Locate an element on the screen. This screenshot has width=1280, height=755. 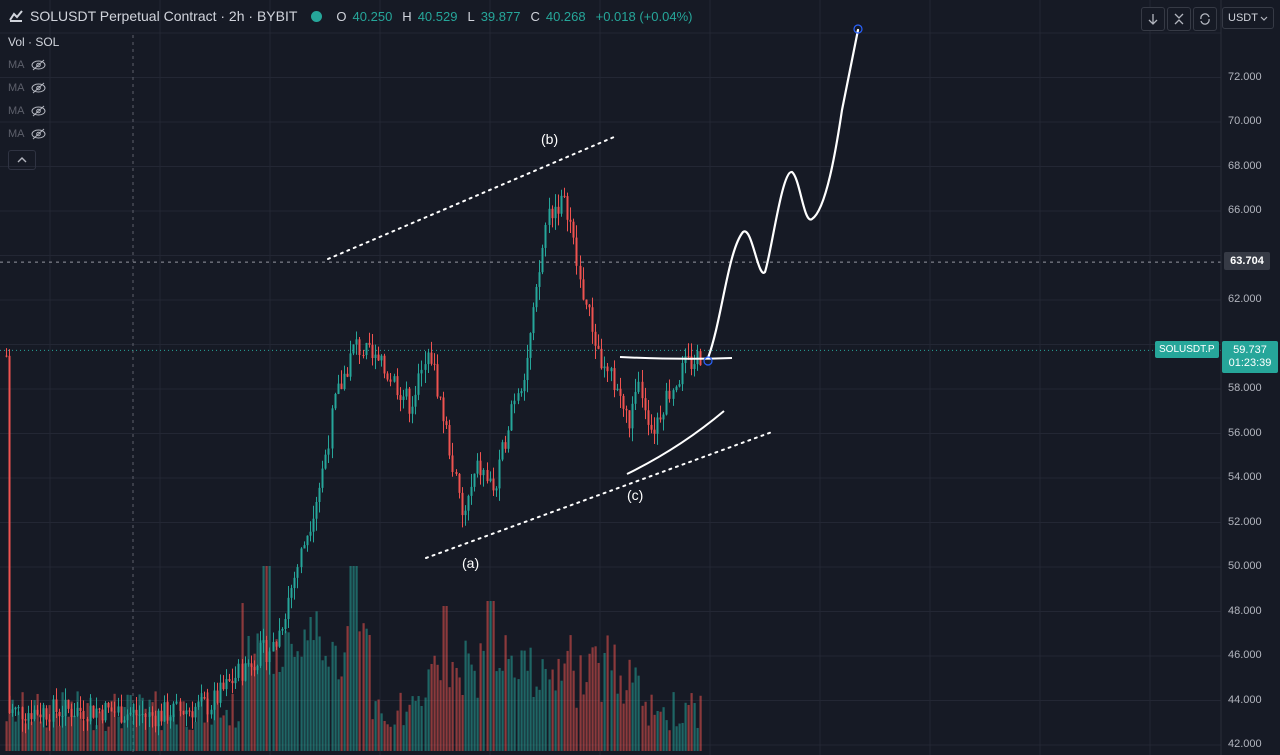
collapse-indicators-button is located at coordinates (22, 160).